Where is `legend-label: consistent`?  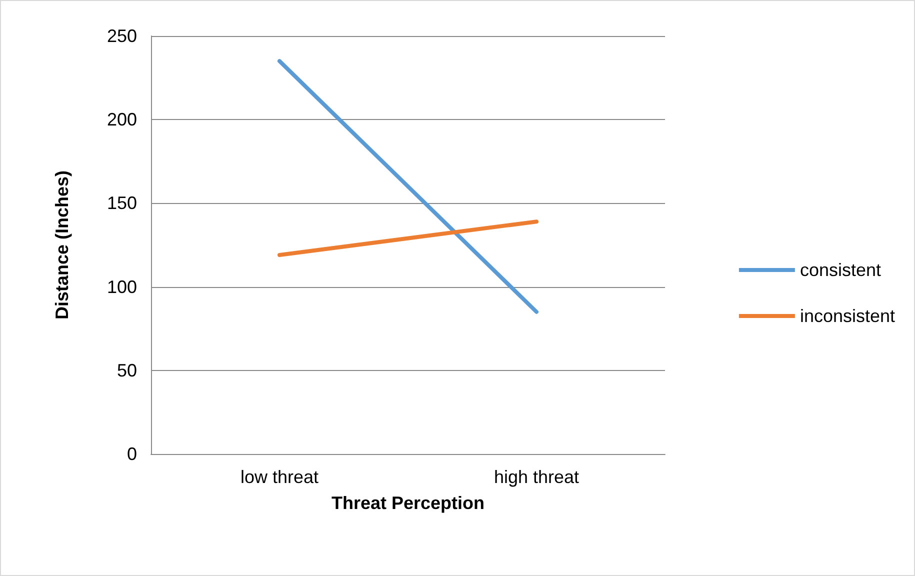
legend-label: consistent is located at coordinates (840, 270).